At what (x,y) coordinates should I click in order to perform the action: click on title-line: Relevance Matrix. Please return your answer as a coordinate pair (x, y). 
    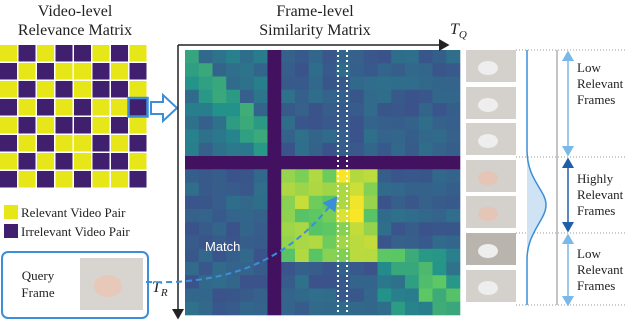
    Looking at the image, I should click on (75, 30).